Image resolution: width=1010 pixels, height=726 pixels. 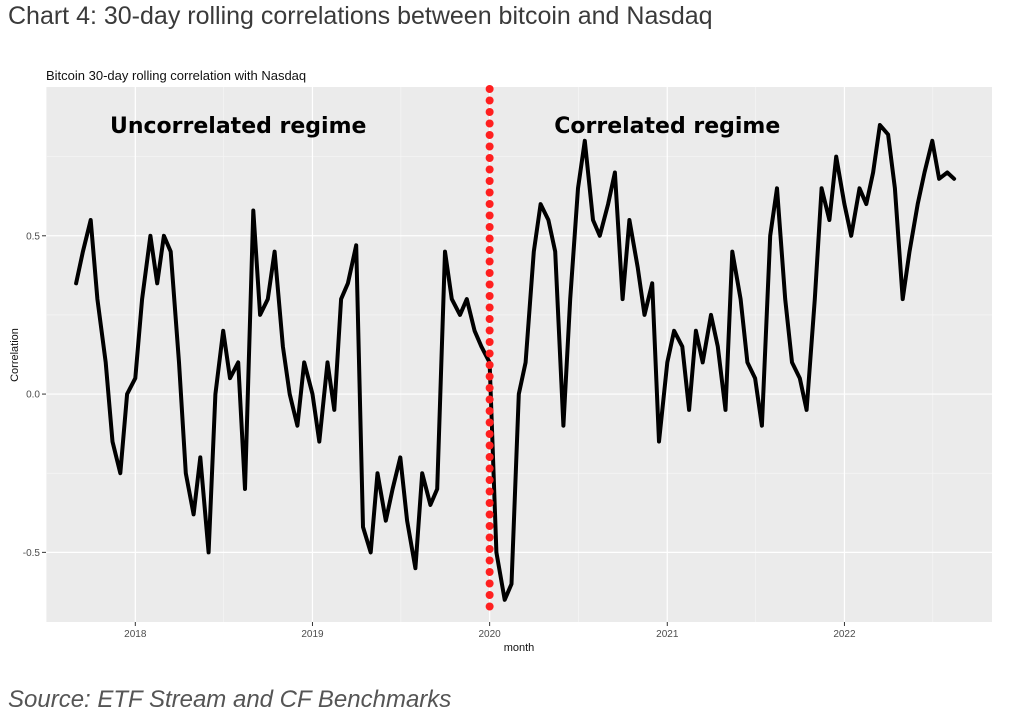 I want to click on regime-annotation: Uncorrelated regime, so click(x=238, y=126).